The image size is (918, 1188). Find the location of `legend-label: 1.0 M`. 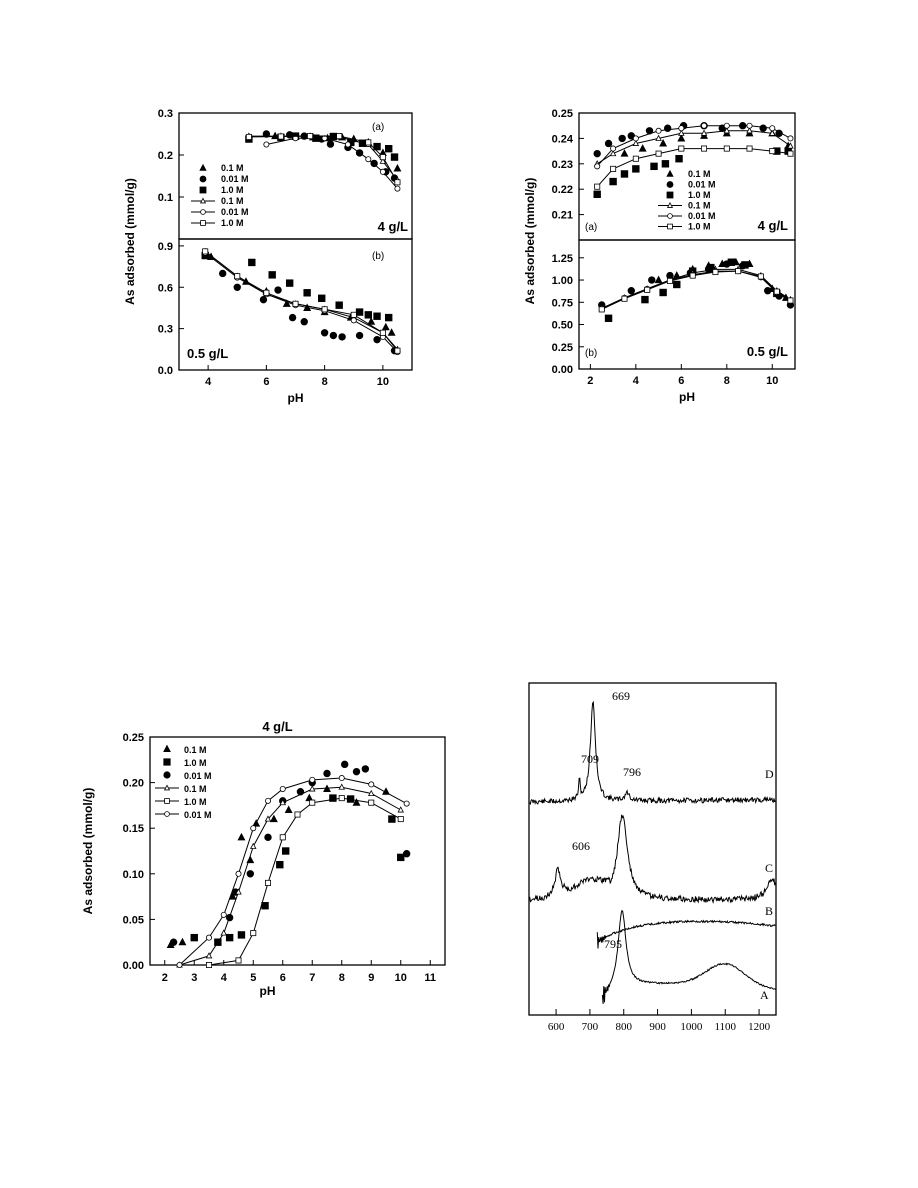

legend-label: 1.0 M is located at coordinates (232, 223).